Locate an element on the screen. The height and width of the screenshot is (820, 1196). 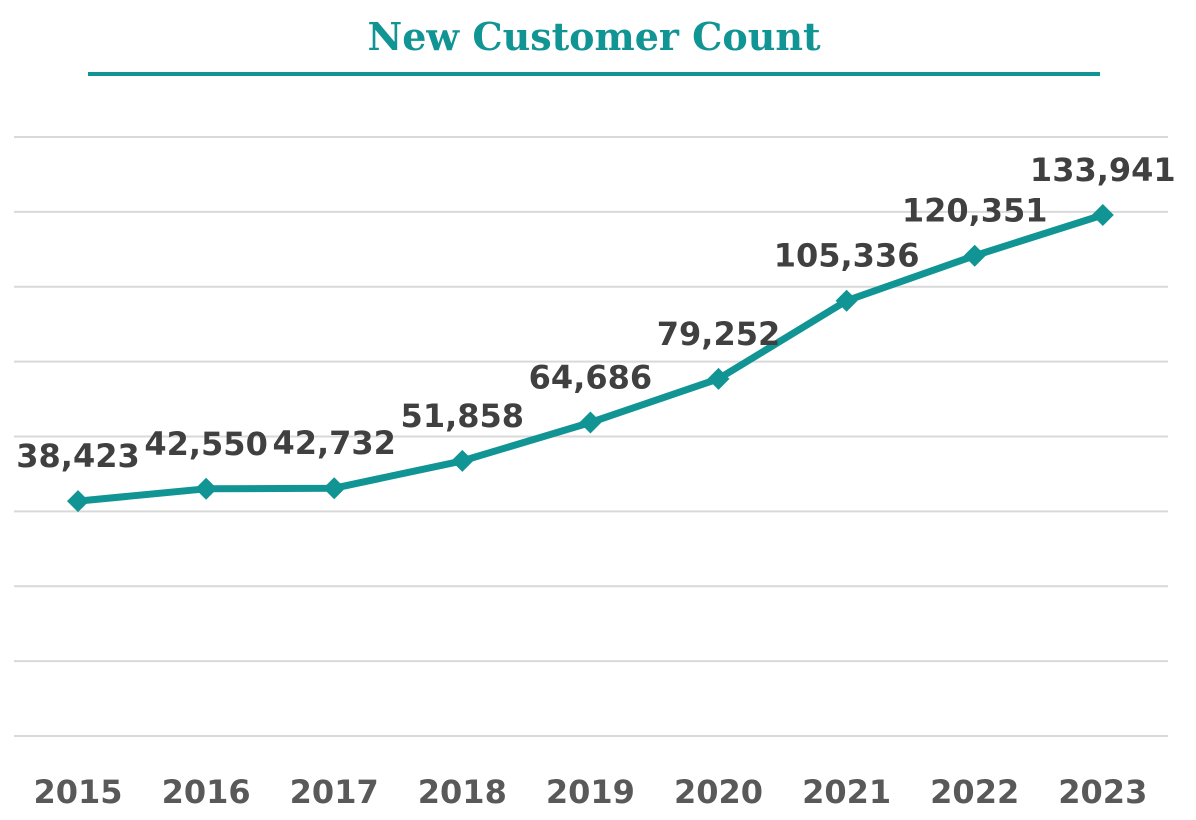
data-label-2019: 64,686 is located at coordinates (590, 378).